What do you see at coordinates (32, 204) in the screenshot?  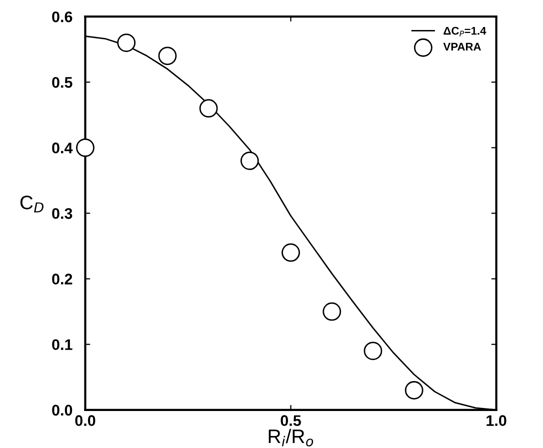 I see `y-axis-title: C$_{D}$` at bounding box center [32, 204].